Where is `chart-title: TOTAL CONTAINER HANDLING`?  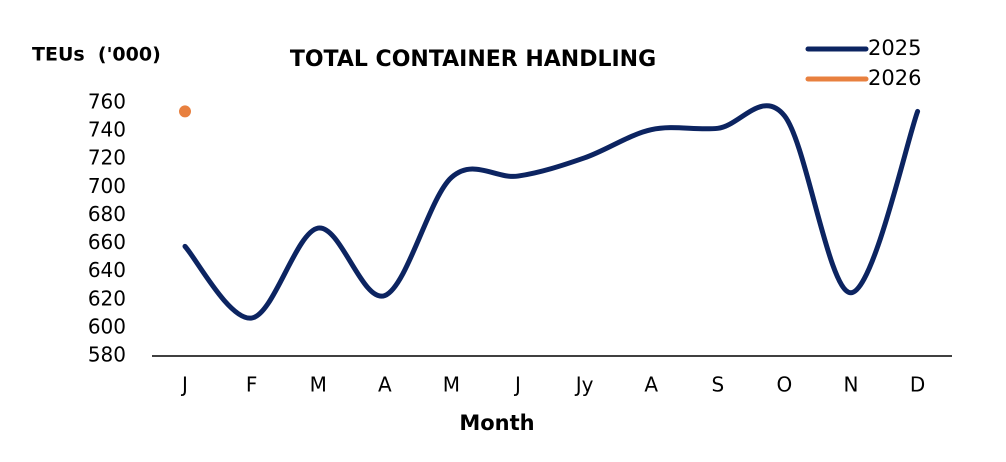 chart-title: TOTAL CONTAINER HANDLING is located at coordinates (473, 59).